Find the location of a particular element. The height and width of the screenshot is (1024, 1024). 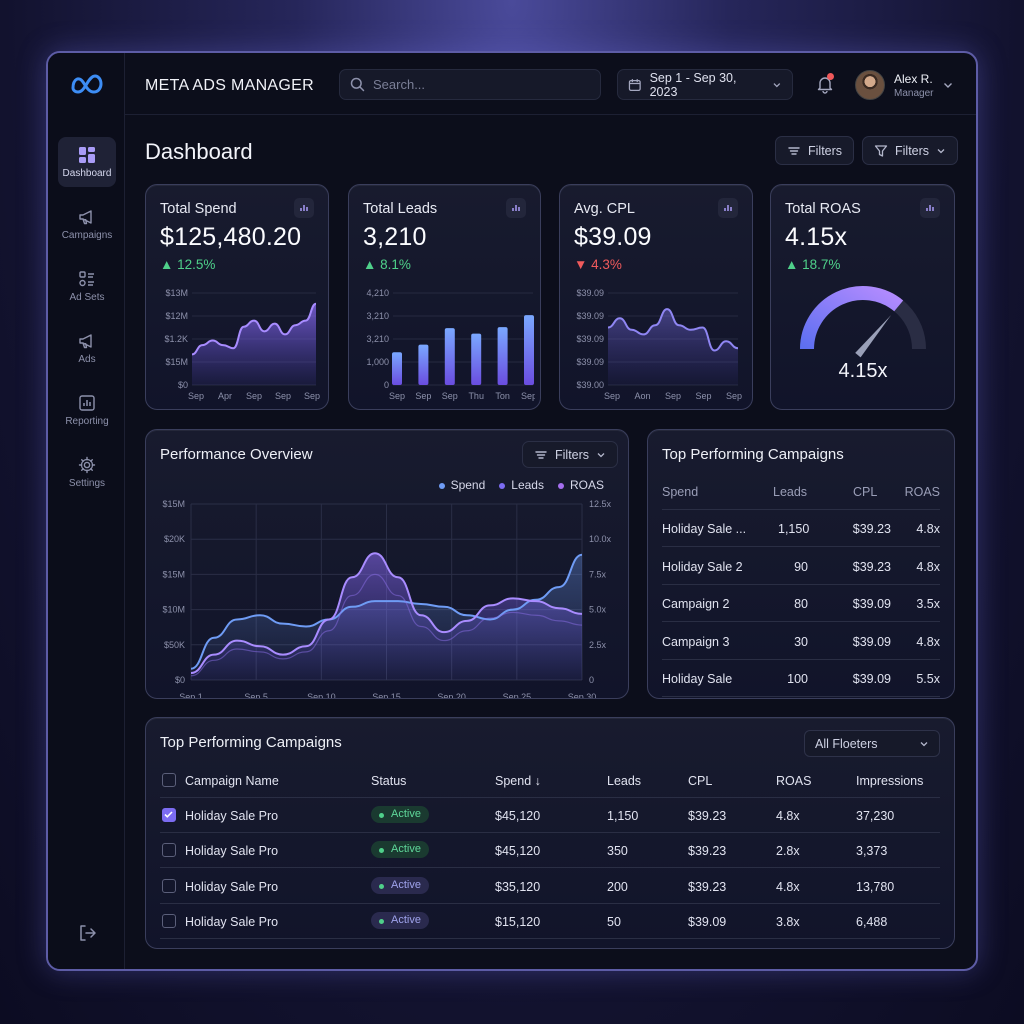

column-header: Leads is located at coordinates (624, 781).